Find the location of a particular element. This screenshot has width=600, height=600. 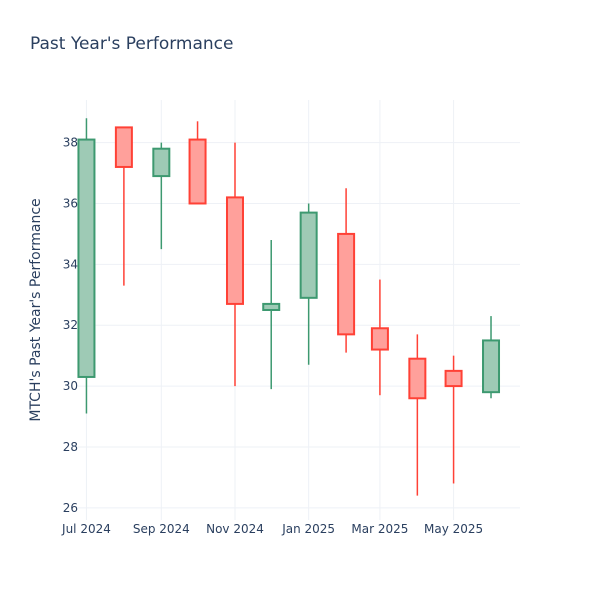

x-tick-label: May 2025 is located at coordinates (453, 529).